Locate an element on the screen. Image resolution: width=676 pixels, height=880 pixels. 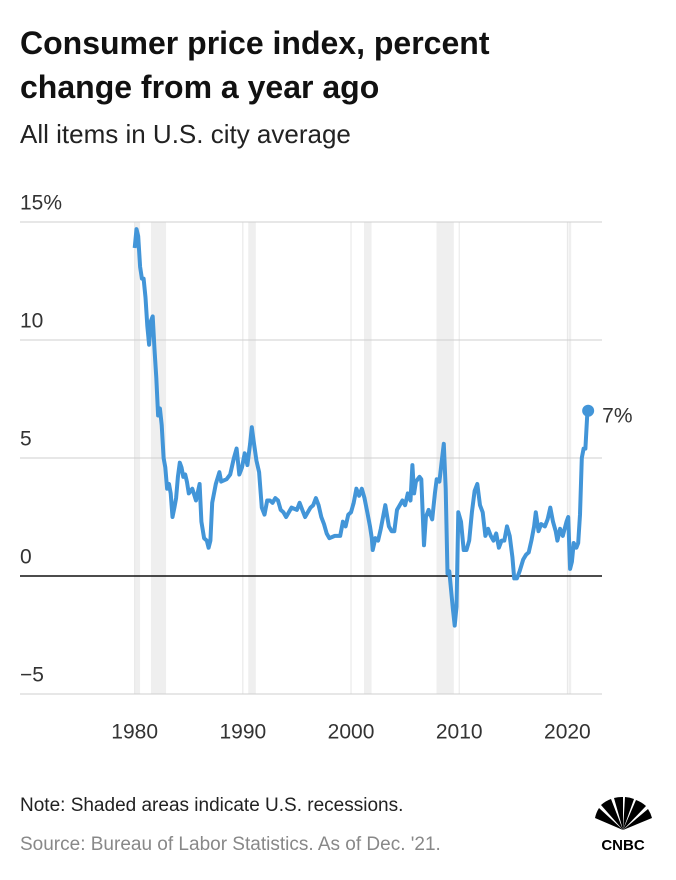
x-tick-label: 1980 is located at coordinates (134, 732).